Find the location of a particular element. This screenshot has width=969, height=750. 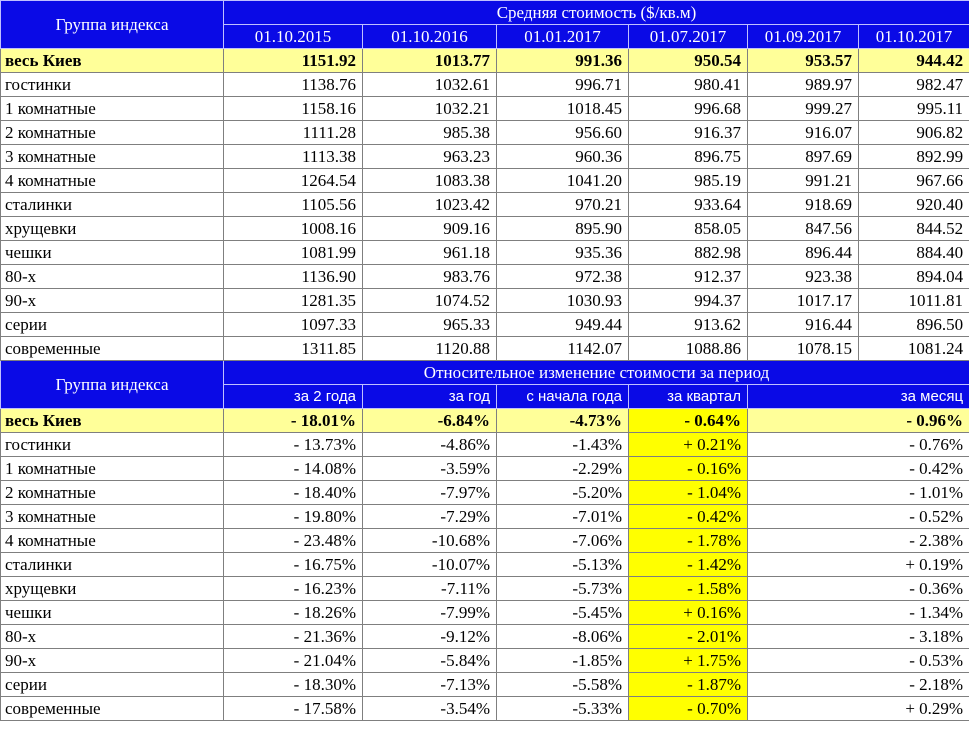

price-cell: 1105.56 is located at coordinates (293, 204).